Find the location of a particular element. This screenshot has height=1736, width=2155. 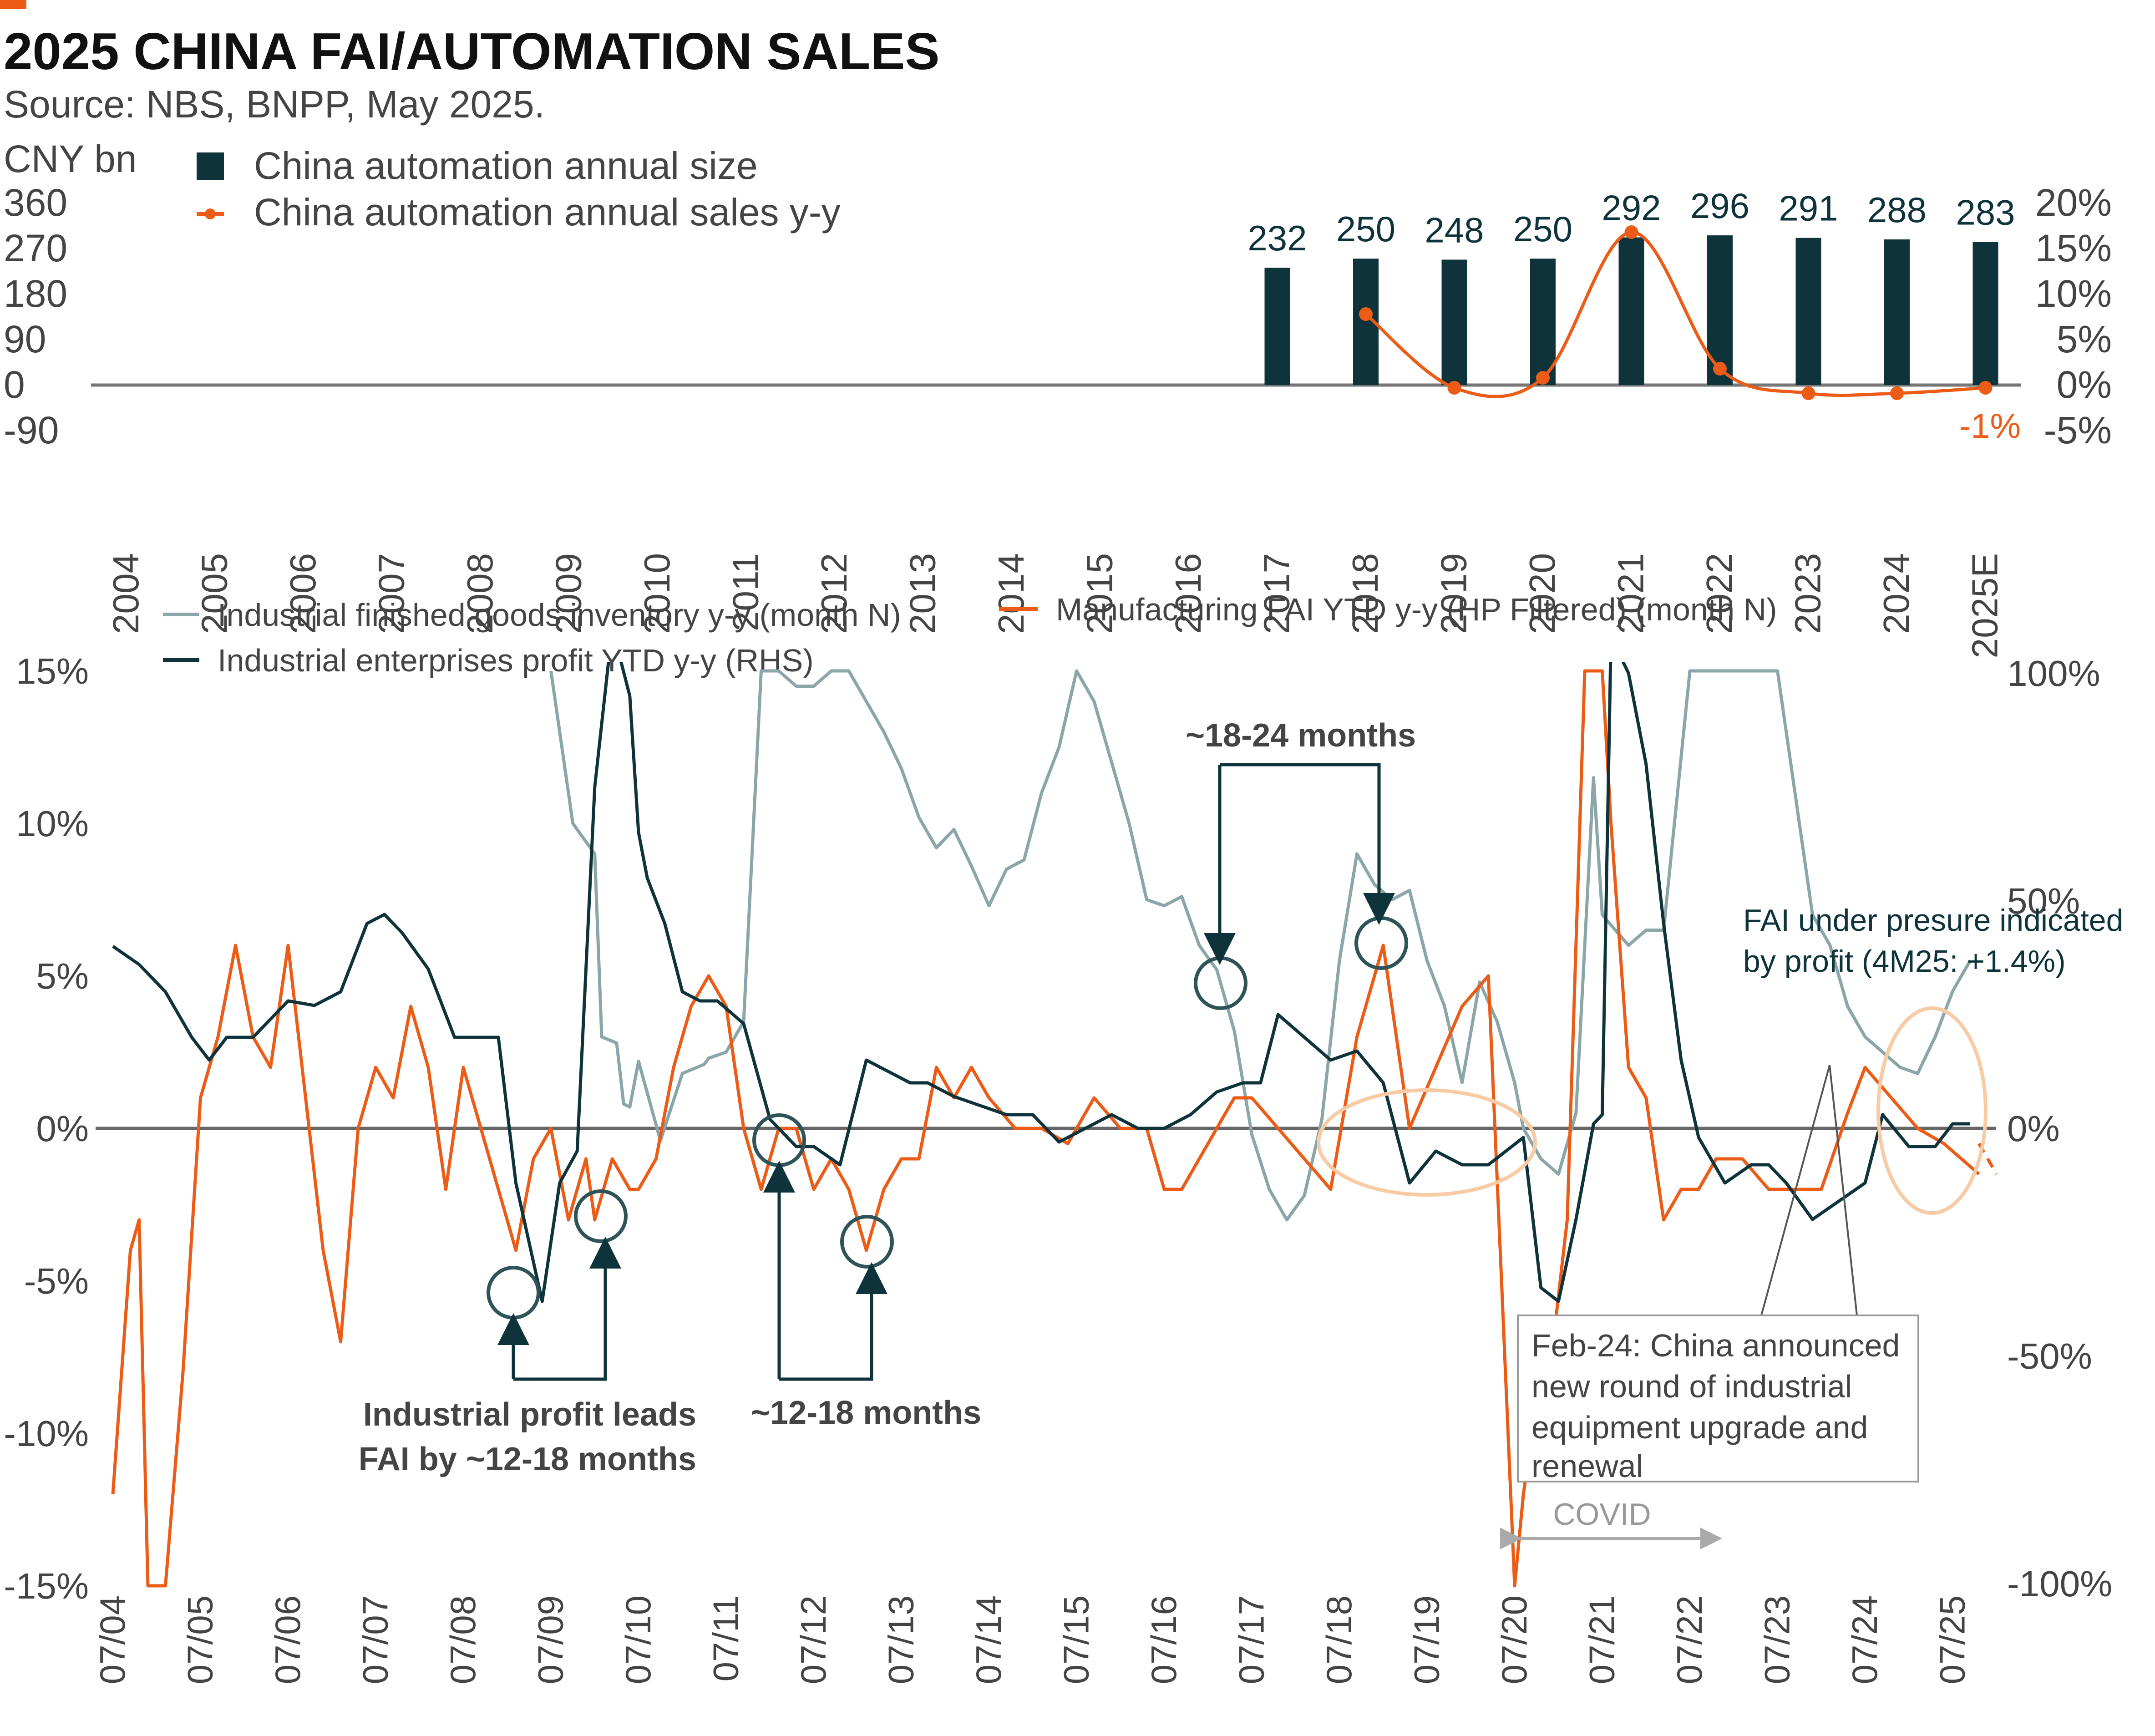

top-x-tick-label: 2014 is located at coordinates (1011, 594).